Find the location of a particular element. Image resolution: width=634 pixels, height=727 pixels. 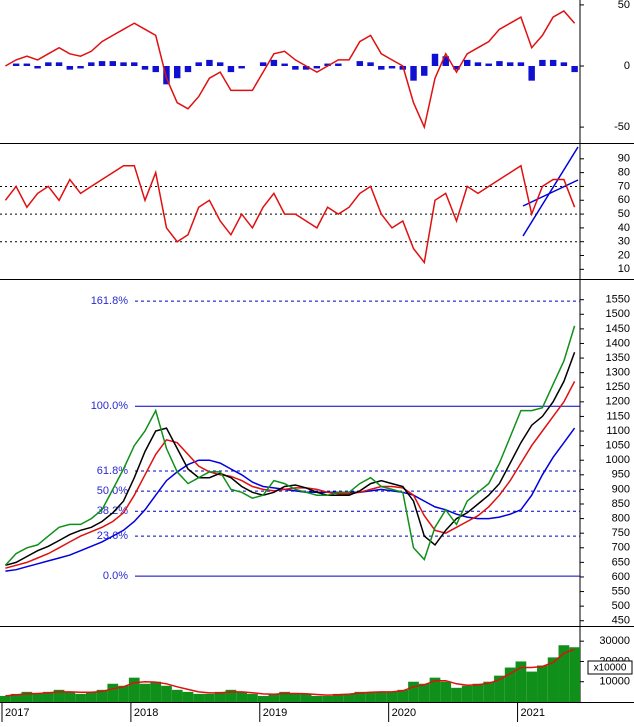

y-tick-label: 450 is located at coordinates (621, 621).